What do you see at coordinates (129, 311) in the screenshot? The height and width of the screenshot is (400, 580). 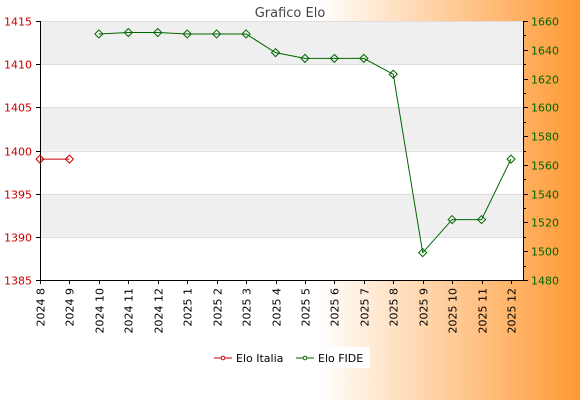 I see `x-tick-label: 2024 11` at bounding box center [129, 311].